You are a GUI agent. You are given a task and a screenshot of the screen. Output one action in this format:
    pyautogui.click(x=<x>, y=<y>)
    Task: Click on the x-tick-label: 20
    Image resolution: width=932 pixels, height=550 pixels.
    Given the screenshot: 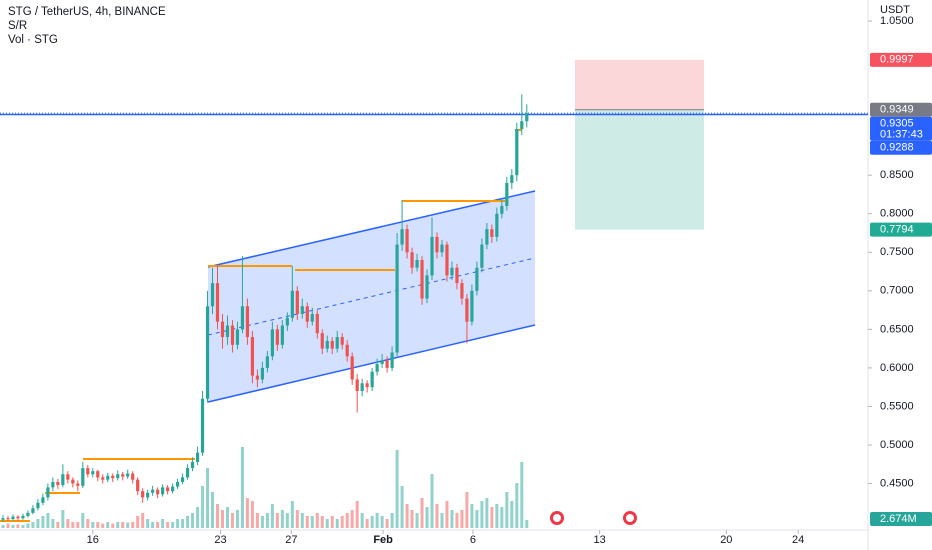 What is the action you would take?
    pyautogui.click(x=726, y=540)
    